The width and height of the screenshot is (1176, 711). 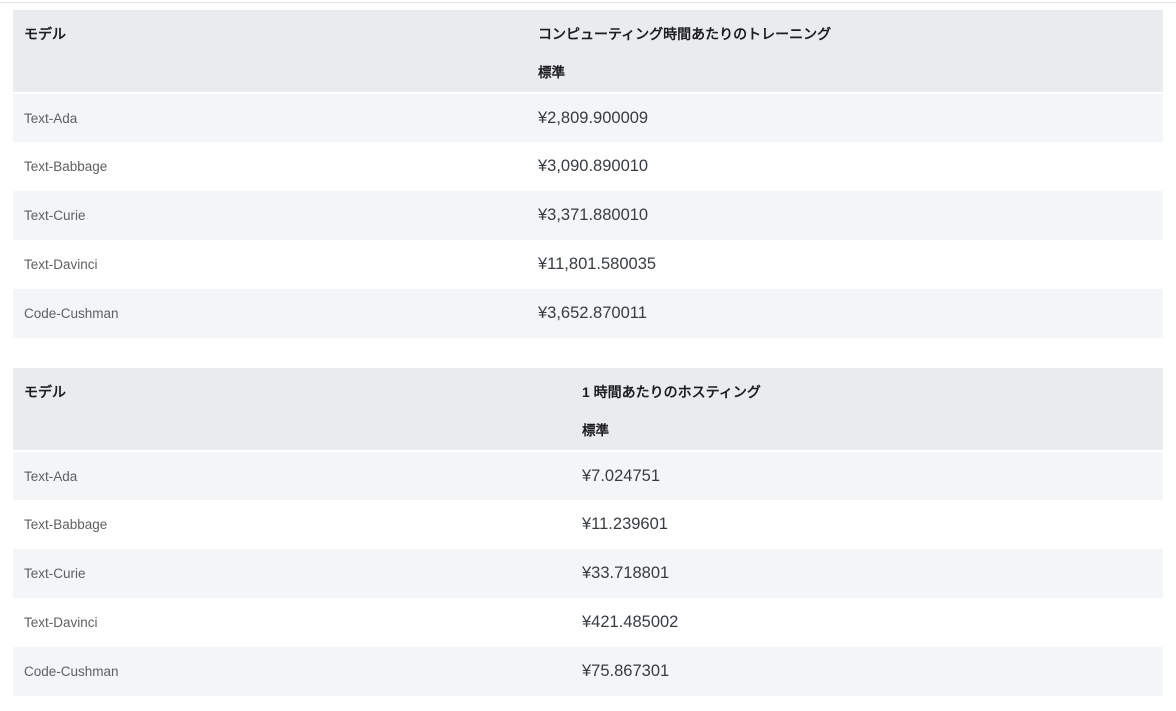 I want to click on price-cell: ¥75.867301, so click(x=867, y=671).